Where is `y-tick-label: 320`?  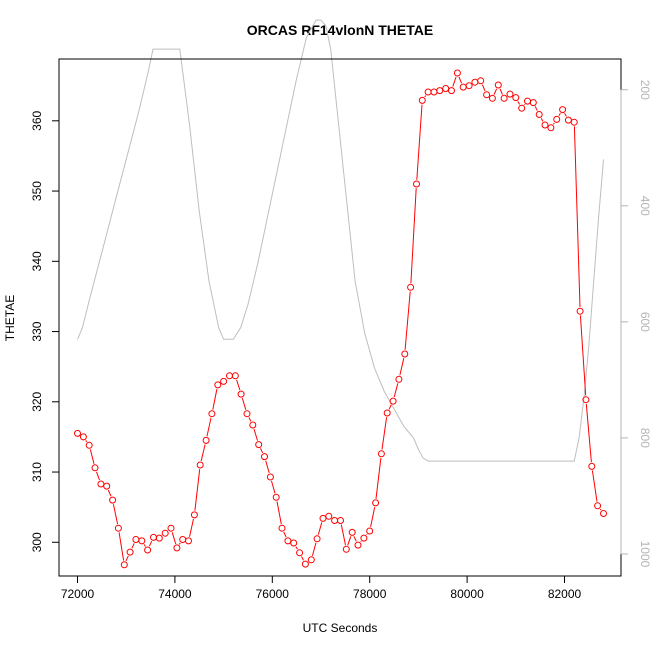 y-tick-label: 320 is located at coordinates (37, 401).